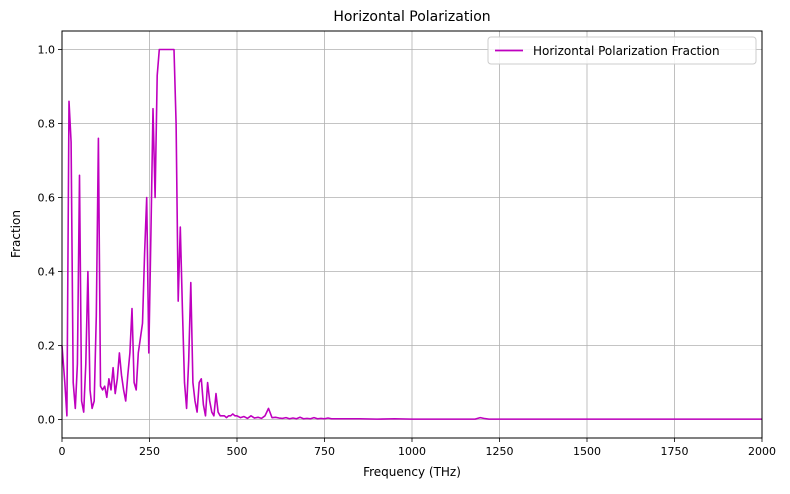 This screenshot has height=494, width=790. Describe the element at coordinates (47, 124) in the screenshot. I see `y-tick-label: 0.8` at that location.